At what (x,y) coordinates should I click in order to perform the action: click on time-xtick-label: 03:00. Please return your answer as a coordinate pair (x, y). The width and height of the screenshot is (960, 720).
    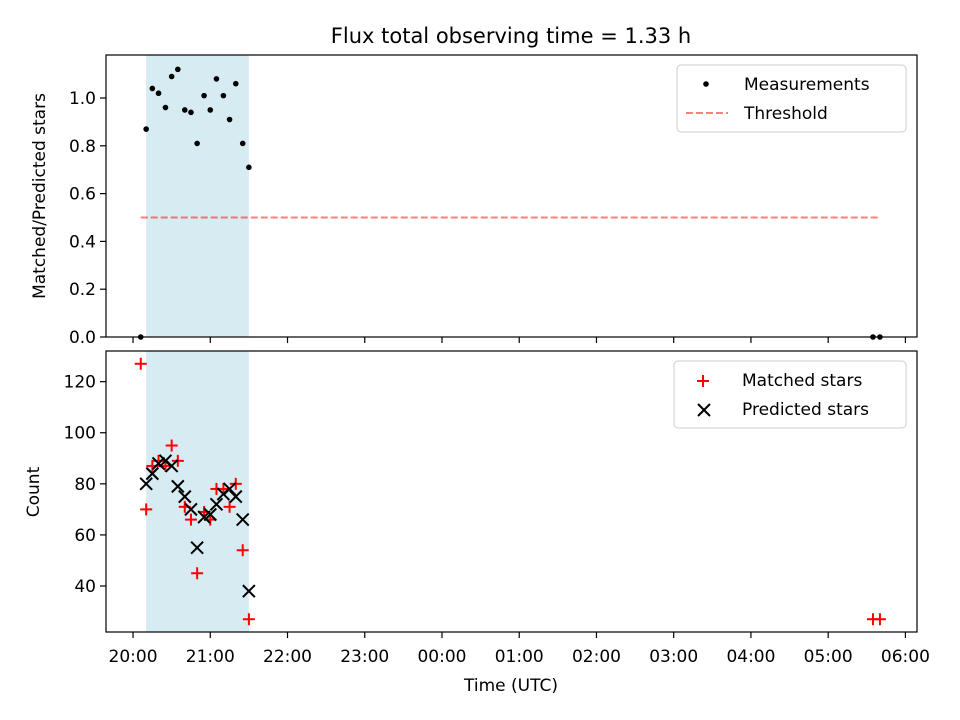
    Looking at the image, I should click on (673, 657).